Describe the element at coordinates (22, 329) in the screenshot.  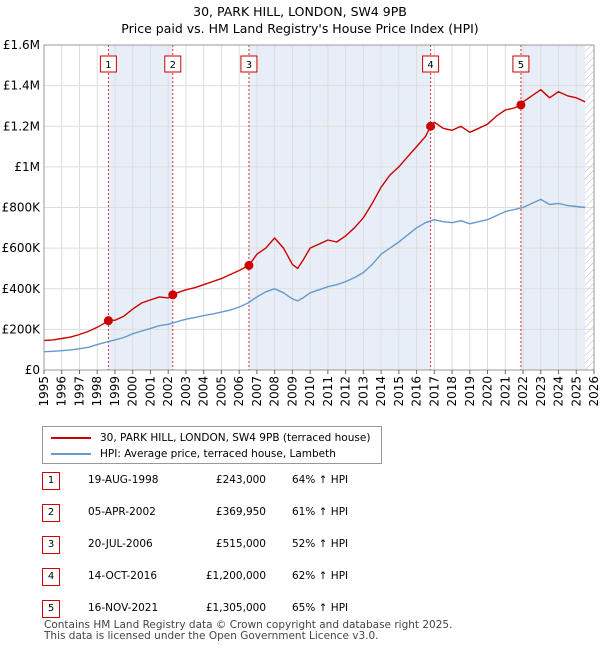
I see `y-tick-label: £200K` at that location.